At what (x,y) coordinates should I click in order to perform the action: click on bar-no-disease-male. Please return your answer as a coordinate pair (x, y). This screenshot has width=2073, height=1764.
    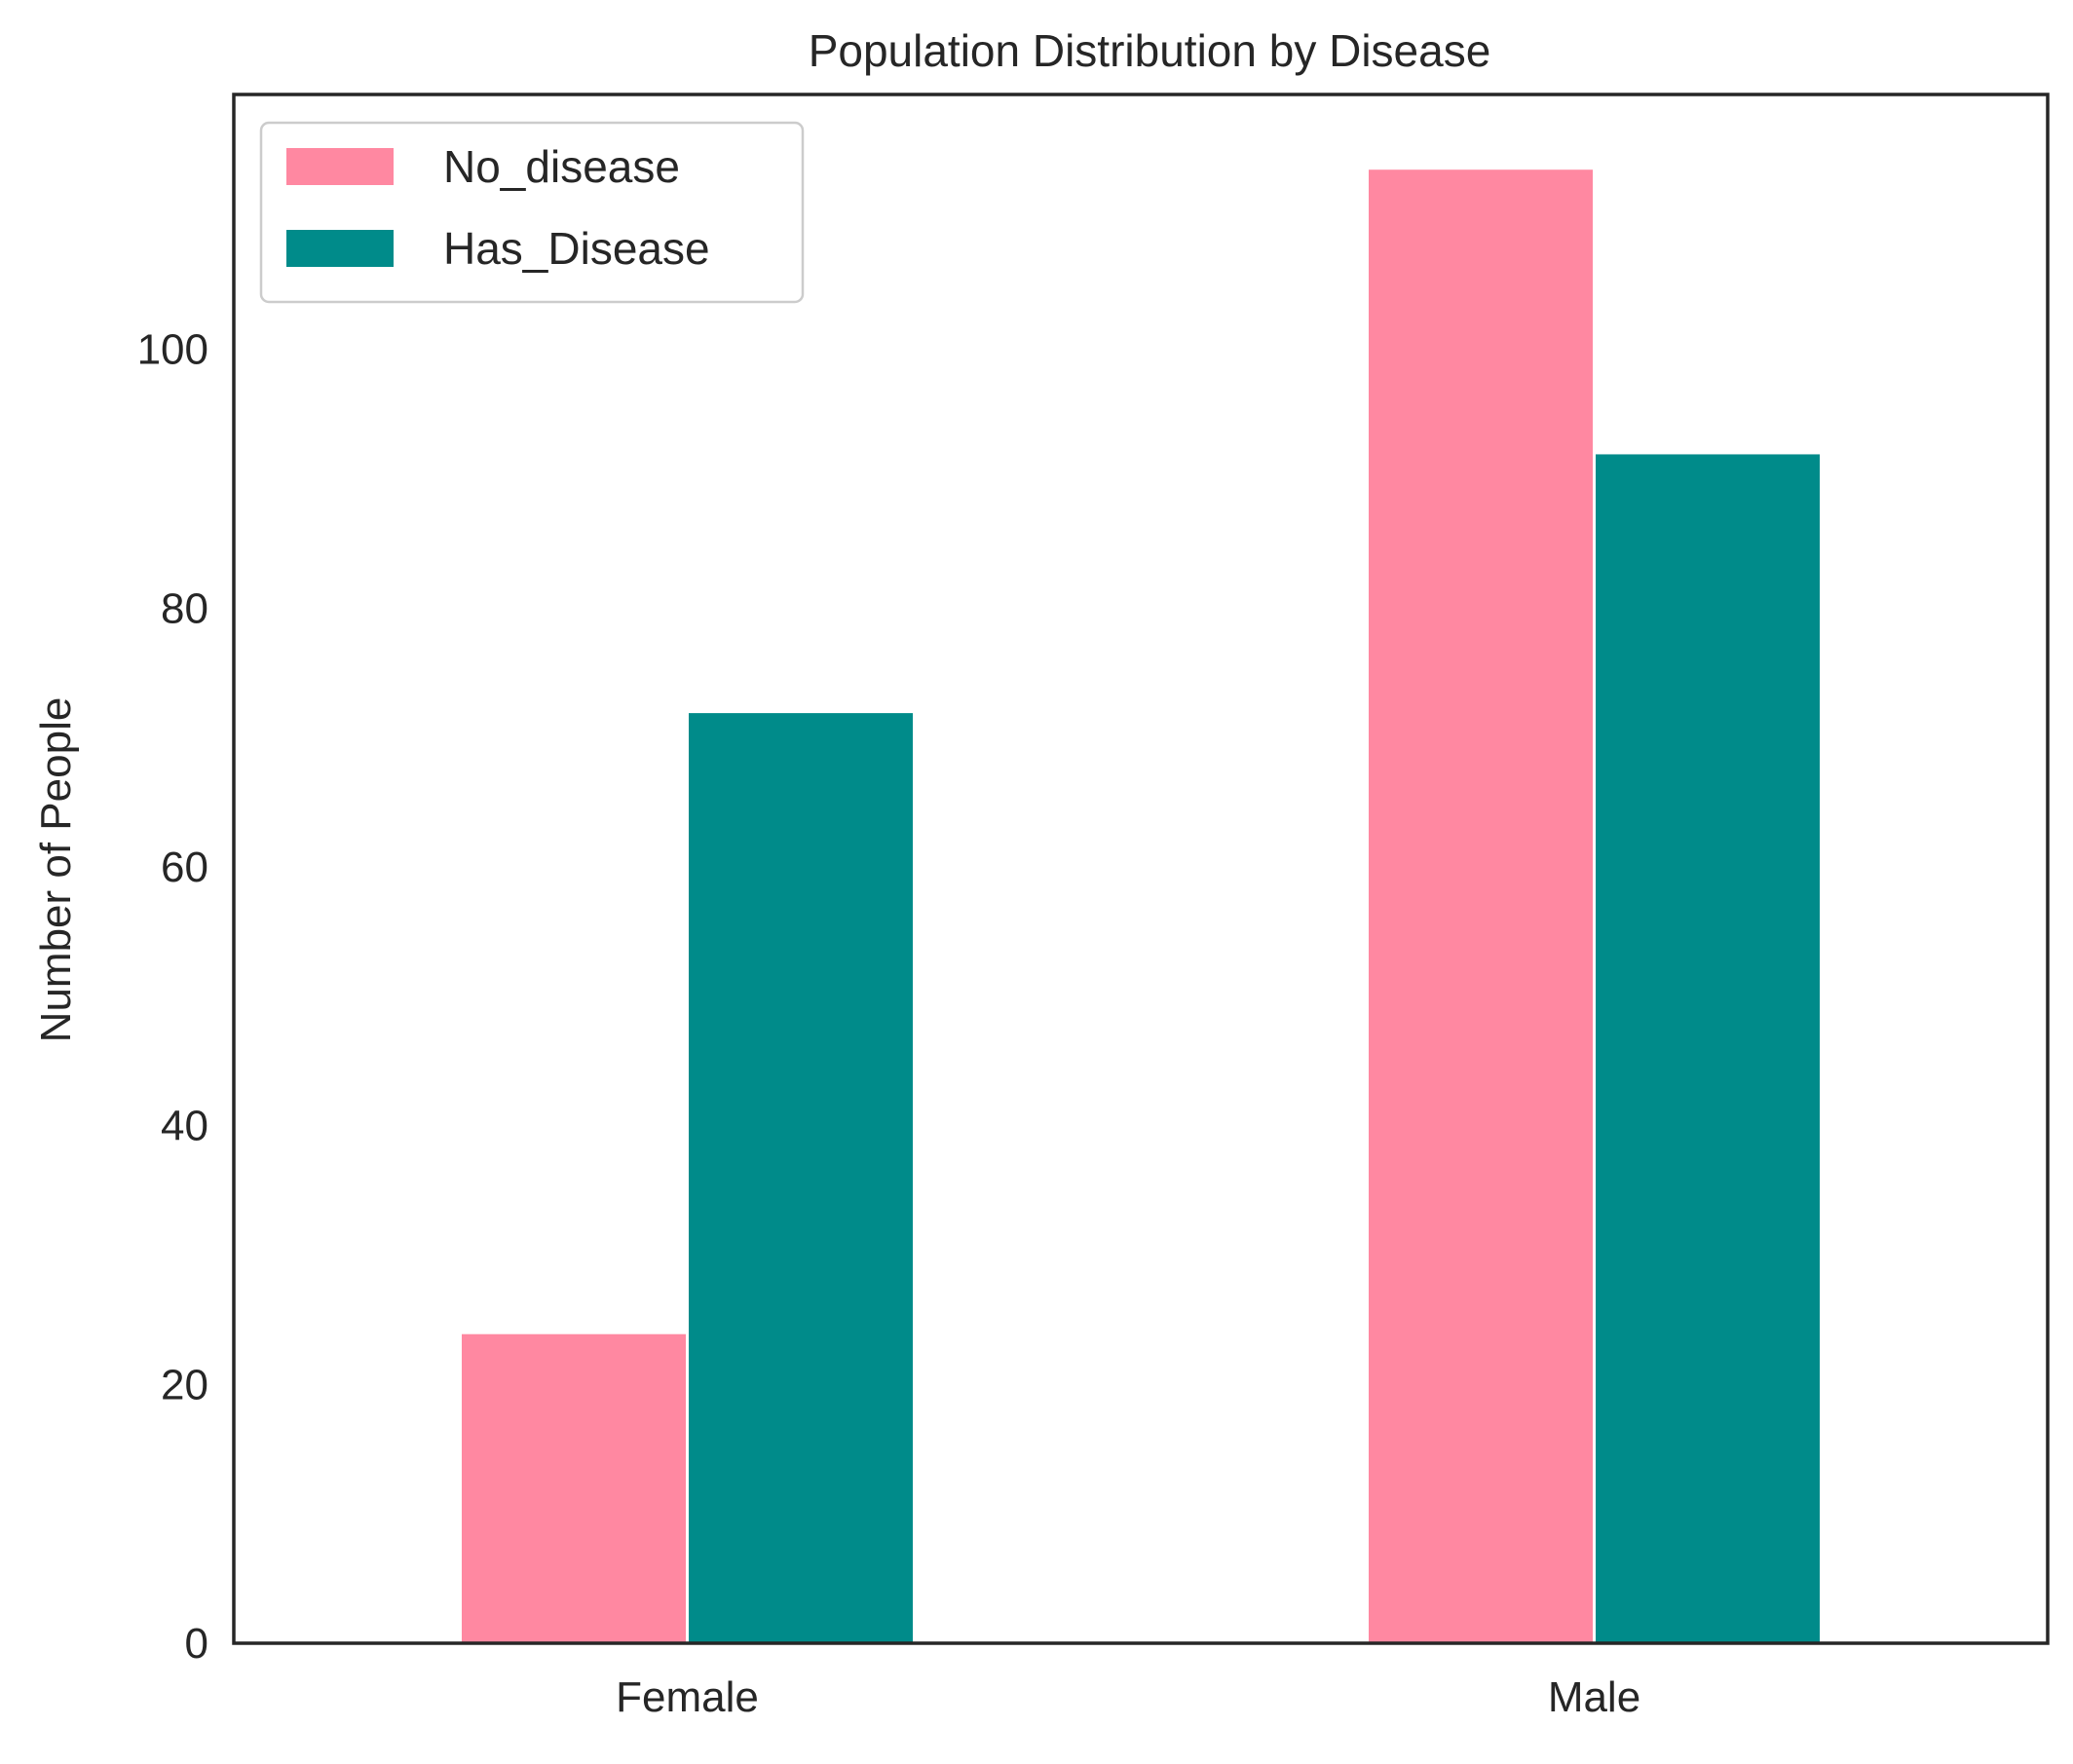
    Looking at the image, I should click on (1481, 906).